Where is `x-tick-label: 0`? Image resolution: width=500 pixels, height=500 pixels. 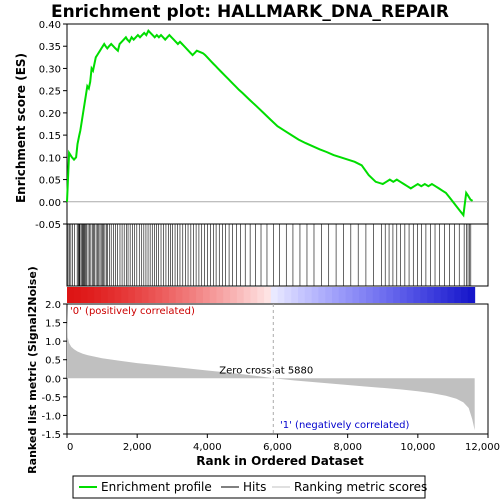
x-tick-label: 0 is located at coordinates (70, 447).